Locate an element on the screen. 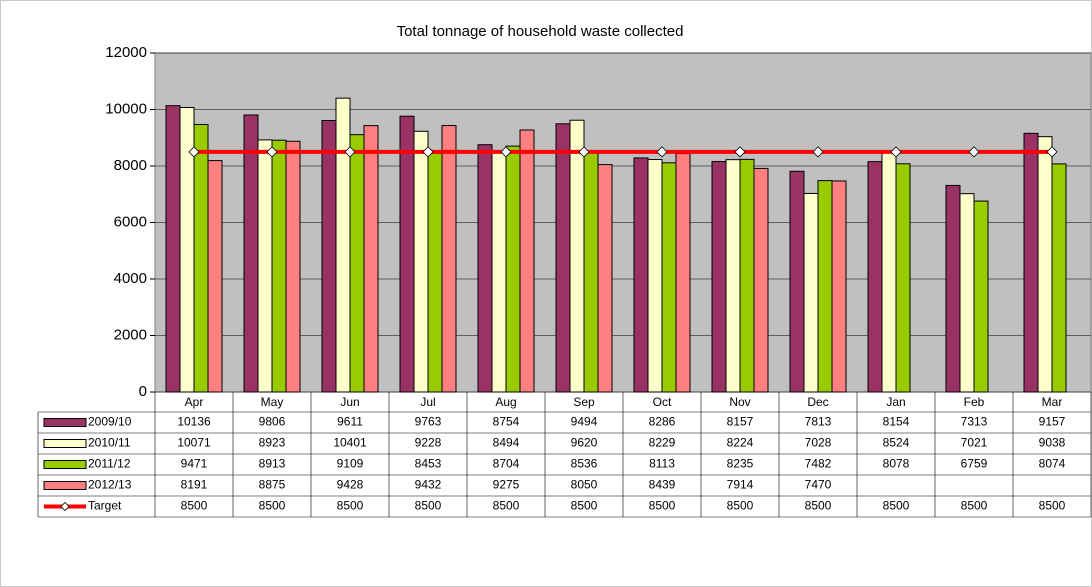  table-value: 8913 is located at coordinates (272, 464).